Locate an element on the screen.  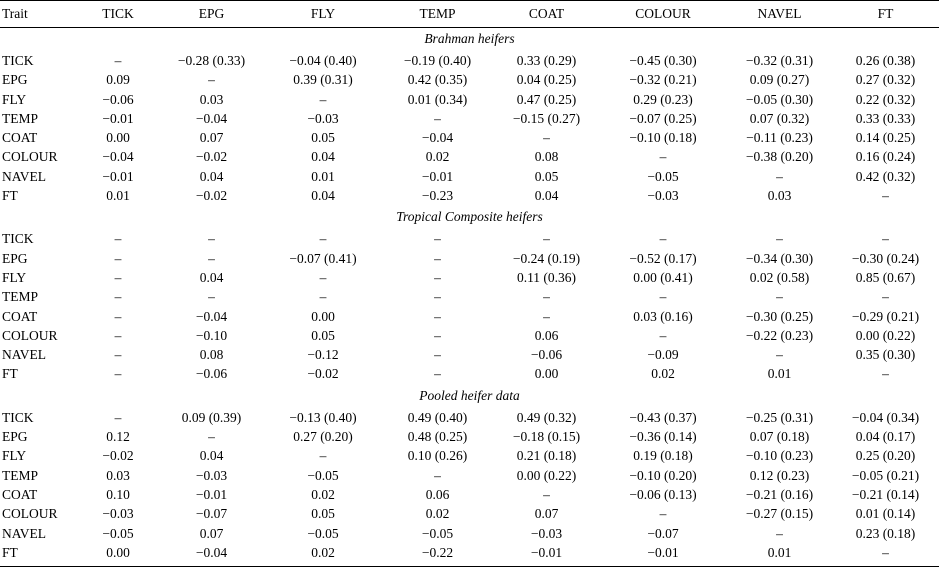
cell-navel: −0.30 (0.25) is located at coordinates (779, 316).